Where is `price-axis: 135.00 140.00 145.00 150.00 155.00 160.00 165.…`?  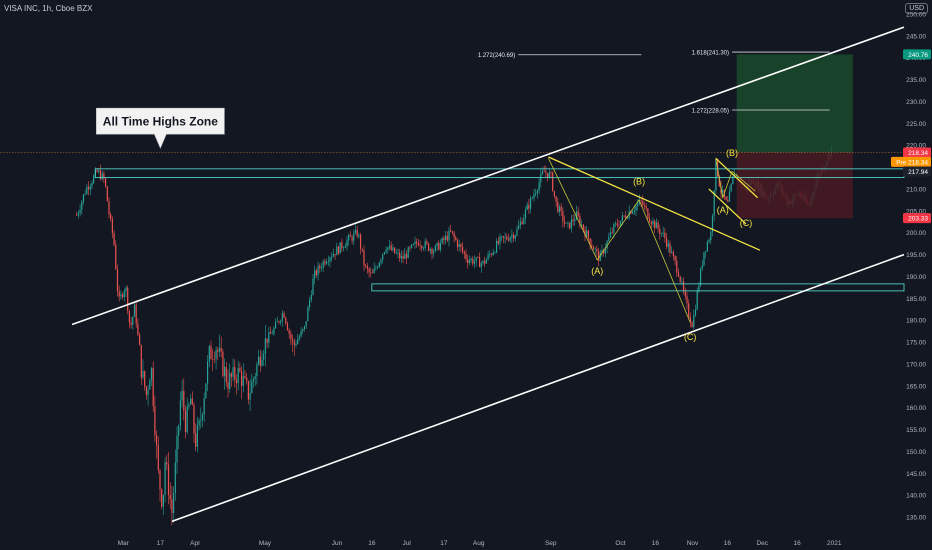 price-axis: 135.00 140.00 145.00 150.00 155.00 160.00 165.… is located at coordinates (911, 267).